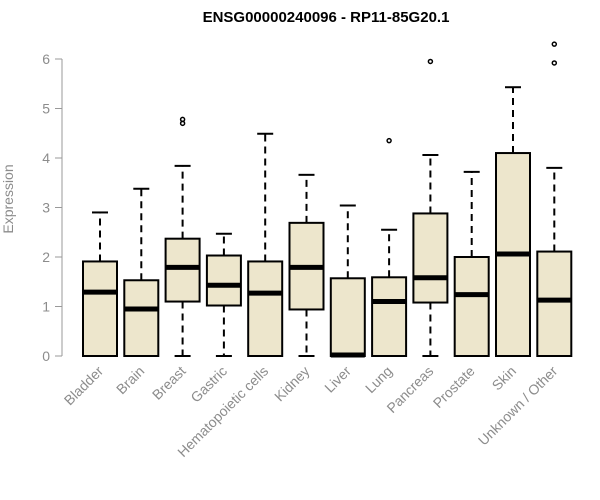  What do you see at coordinates (8, 198) in the screenshot?
I see `y-axis-label: Expression` at bounding box center [8, 198].